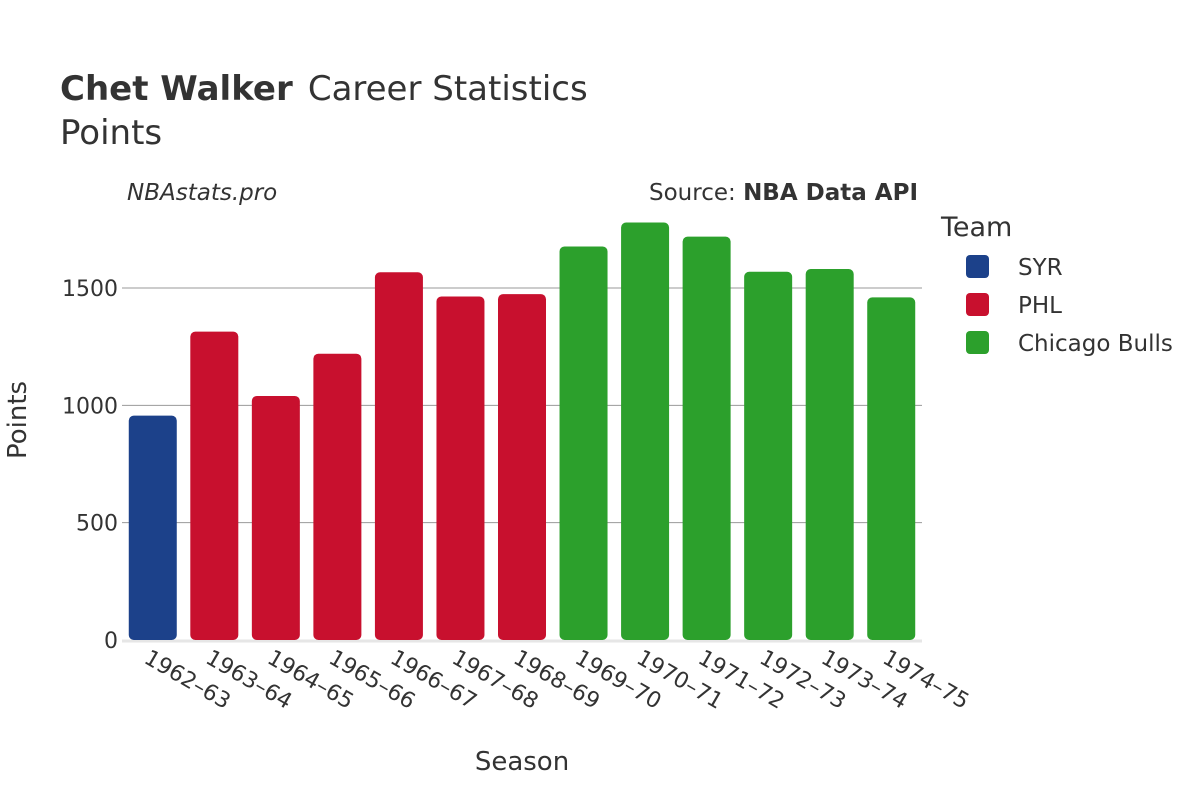 The height and width of the screenshot is (800, 1200). What do you see at coordinates (976, 227) in the screenshot?
I see `legend-title: Team` at bounding box center [976, 227].